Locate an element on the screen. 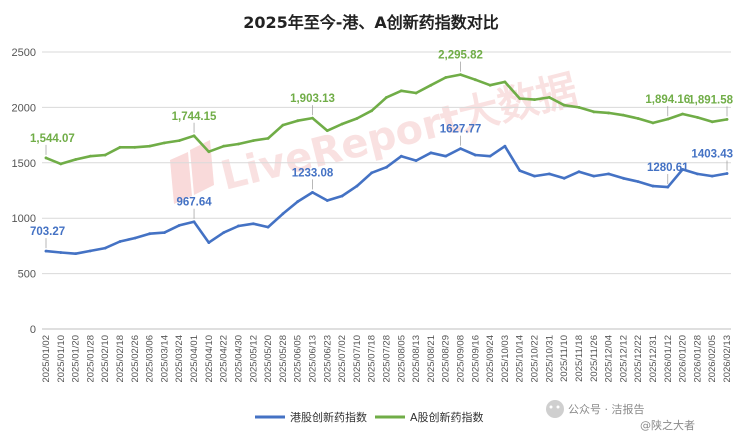  data-label: 703.27 is located at coordinates (47, 232).